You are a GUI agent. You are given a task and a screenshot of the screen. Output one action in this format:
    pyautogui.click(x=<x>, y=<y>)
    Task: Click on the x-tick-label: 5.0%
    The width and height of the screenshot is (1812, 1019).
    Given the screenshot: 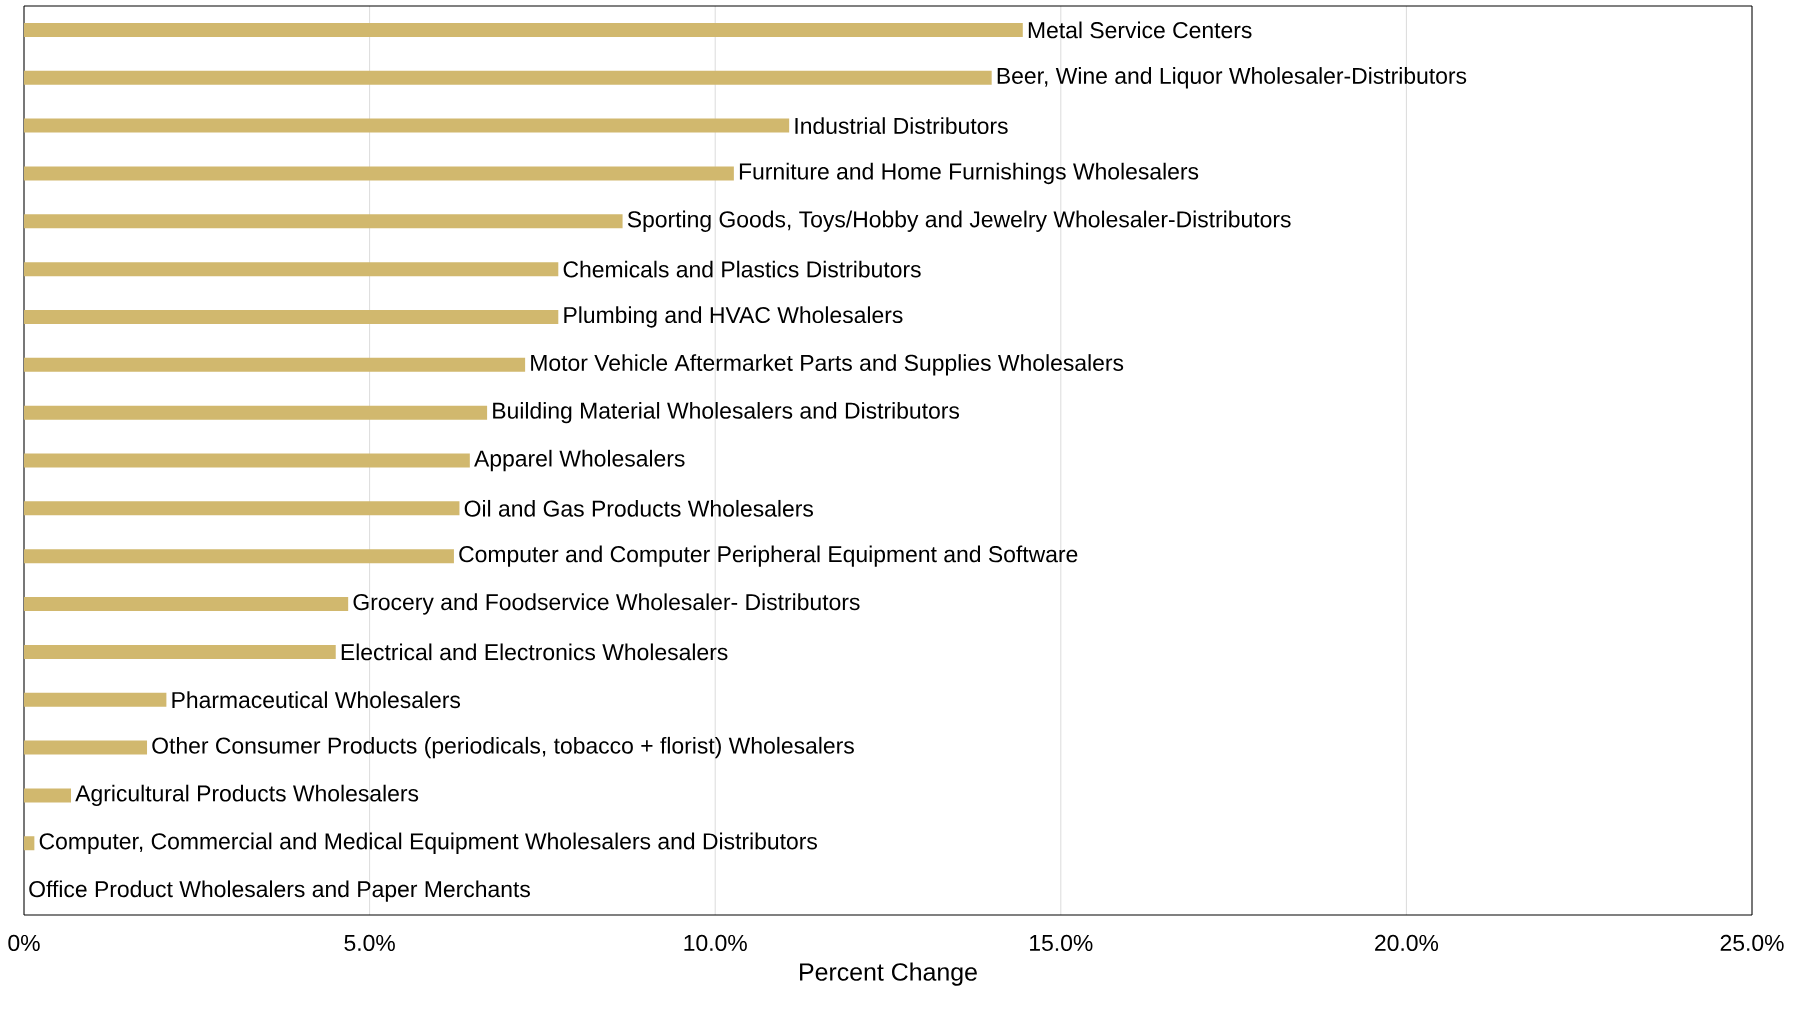 What is the action you would take?
    pyautogui.click(x=369, y=943)
    